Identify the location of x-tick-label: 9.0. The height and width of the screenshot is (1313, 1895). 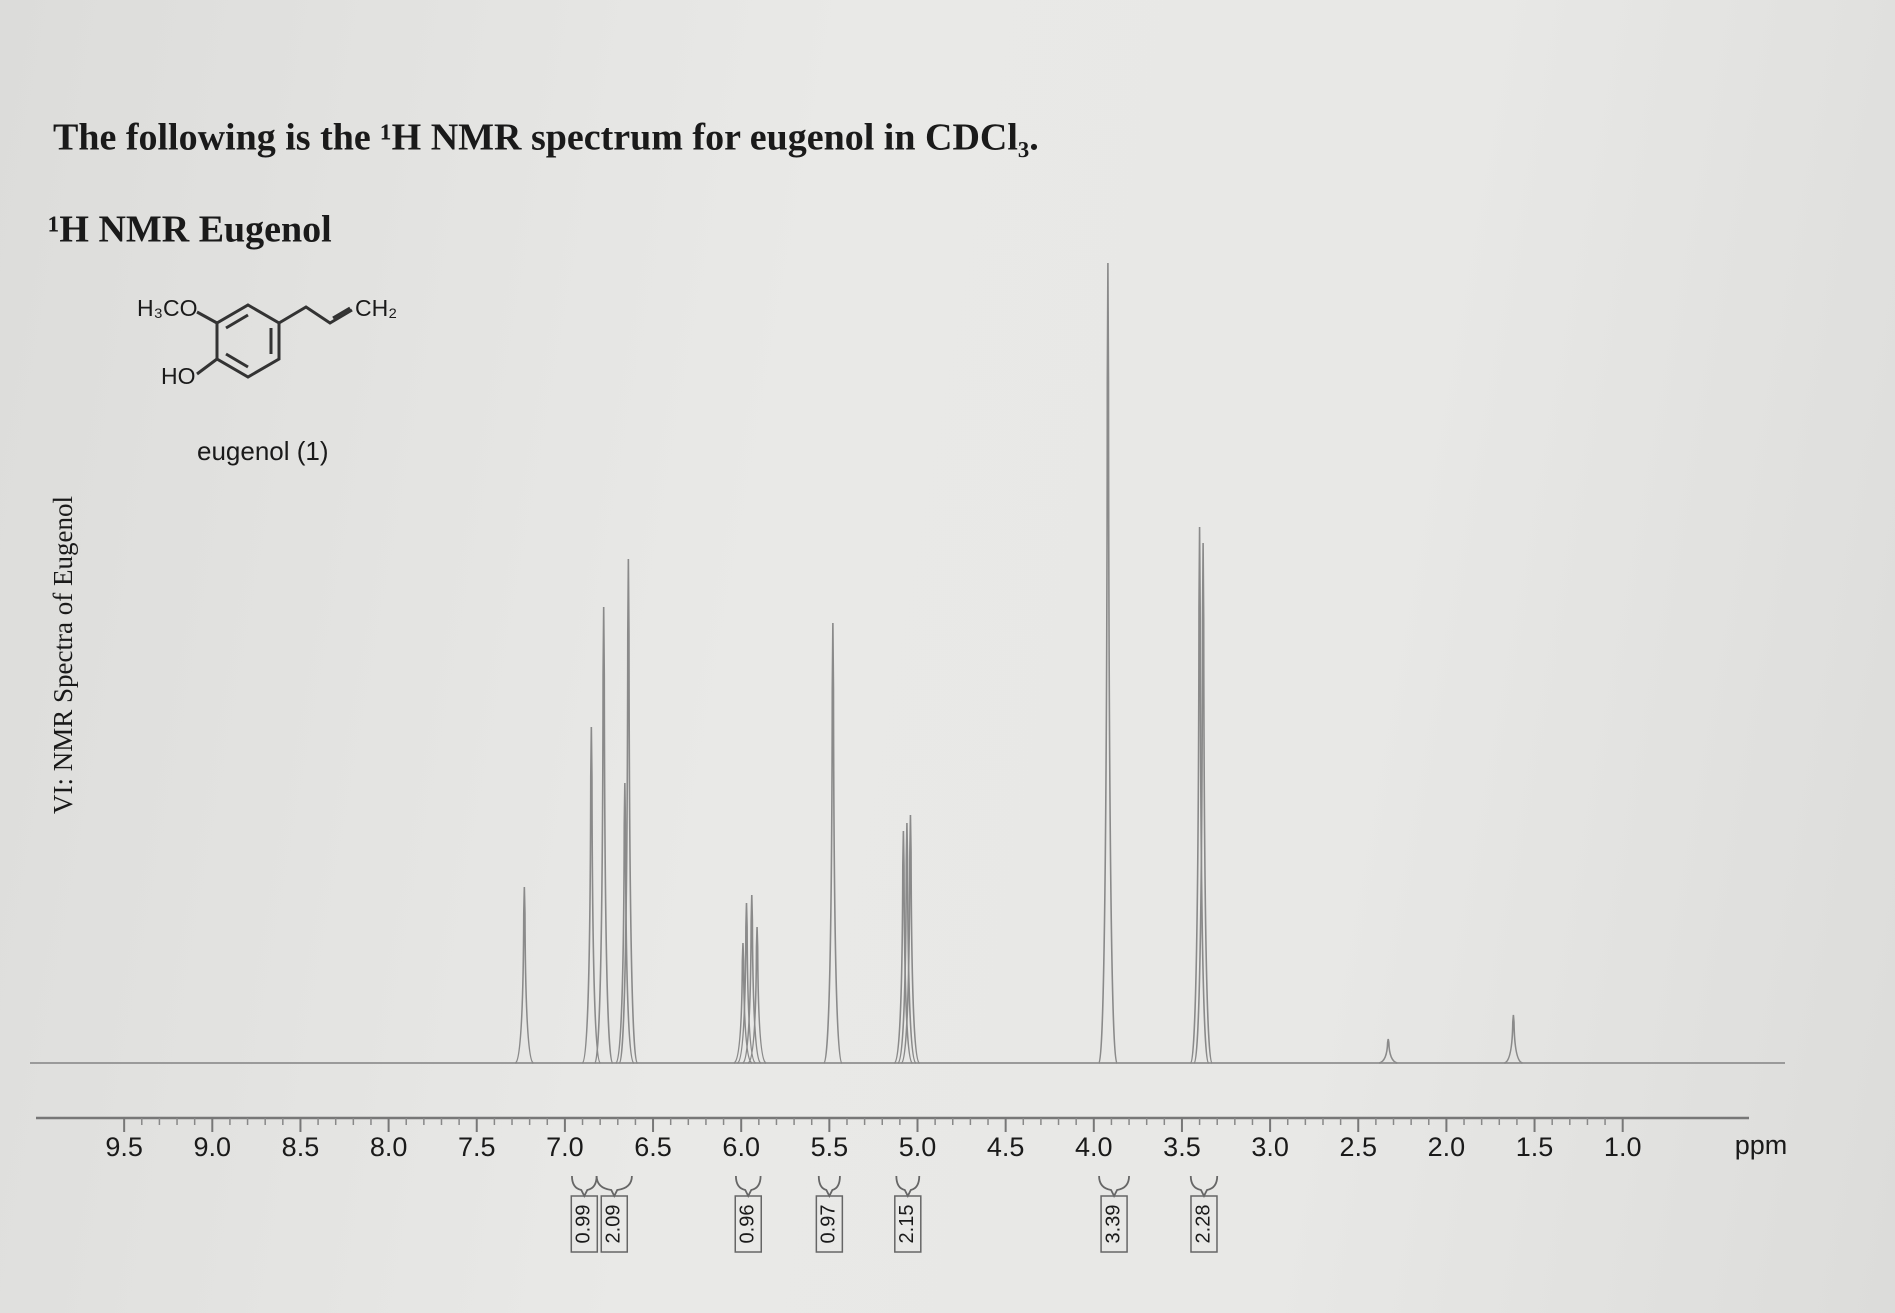
(213, 1147).